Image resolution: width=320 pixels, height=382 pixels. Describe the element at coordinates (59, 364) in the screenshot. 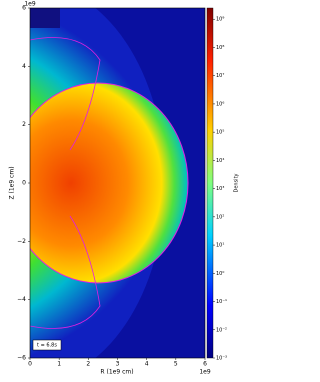

I see `x-tick-label: 1` at that location.